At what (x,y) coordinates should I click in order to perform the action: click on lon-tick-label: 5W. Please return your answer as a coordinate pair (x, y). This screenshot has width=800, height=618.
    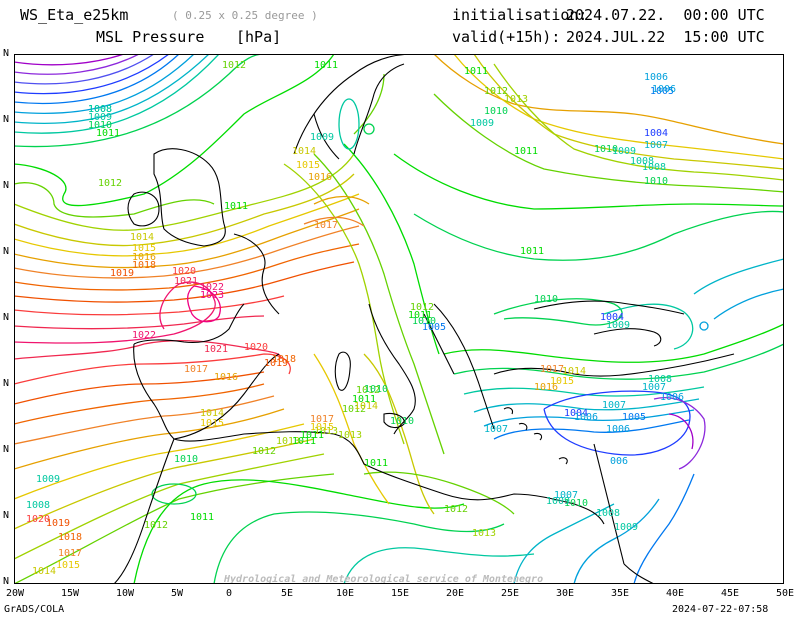
    Looking at the image, I should click on (177, 593).